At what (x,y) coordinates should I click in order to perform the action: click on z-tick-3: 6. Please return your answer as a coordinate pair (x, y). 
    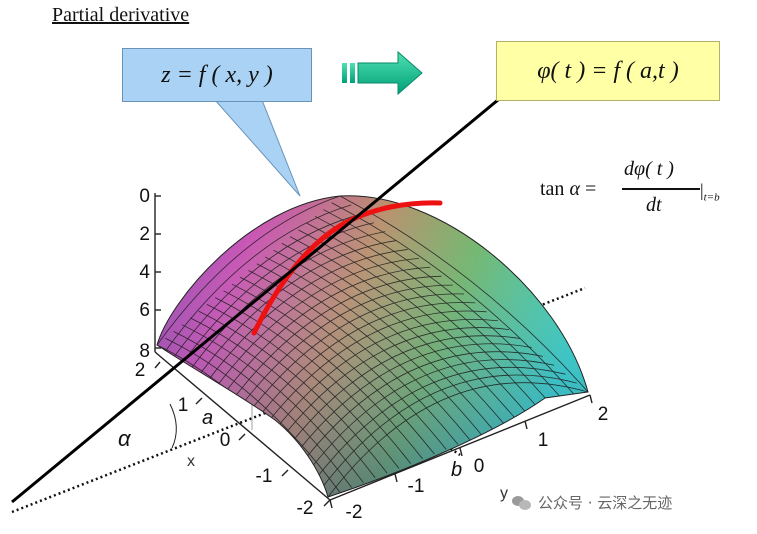
    Looking at the image, I should click on (144, 310).